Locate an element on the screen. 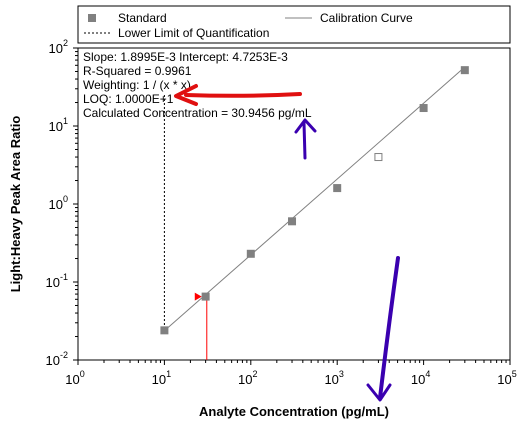 The height and width of the screenshot is (425, 527). y-tick-label: 10⁻² is located at coordinates (57, 359).